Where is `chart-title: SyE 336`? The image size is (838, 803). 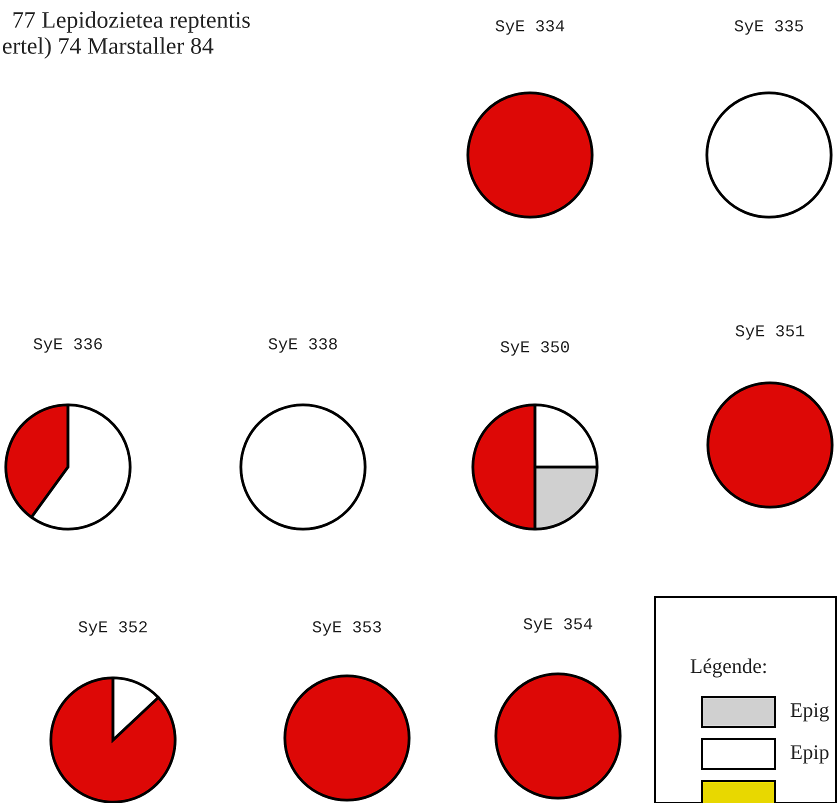 chart-title: SyE 336 is located at coordinates (68, 345).